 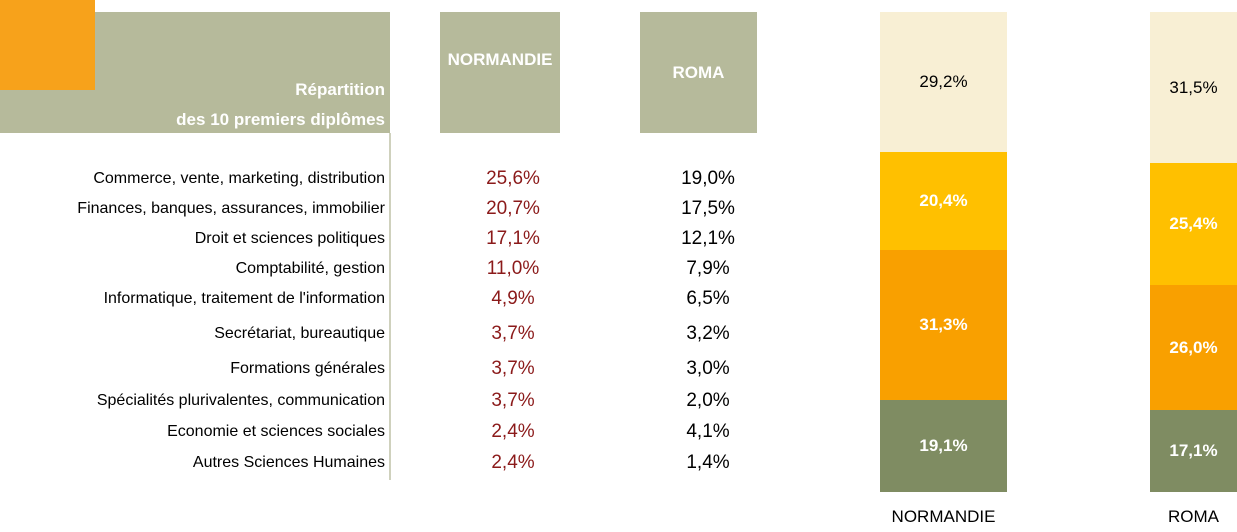 What do you see at coordinates (708, 400) in the screenshot?
I see `roma-value: 2,0%` at bounding box center [708, 400].